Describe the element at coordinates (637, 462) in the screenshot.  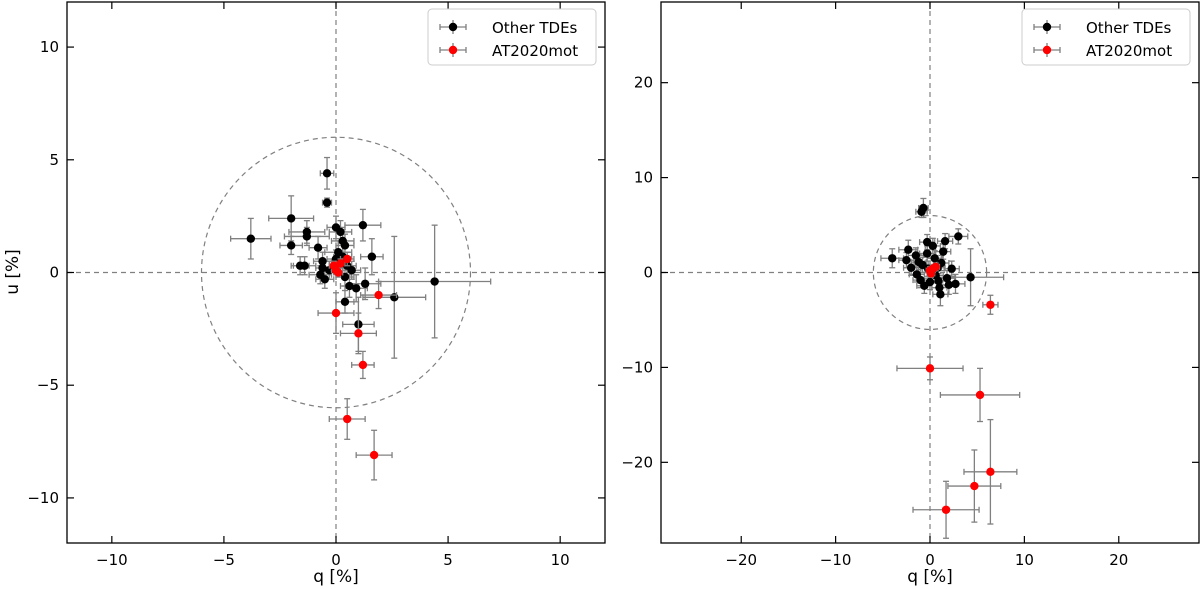
I see `y-tick-label: −20` at that location.